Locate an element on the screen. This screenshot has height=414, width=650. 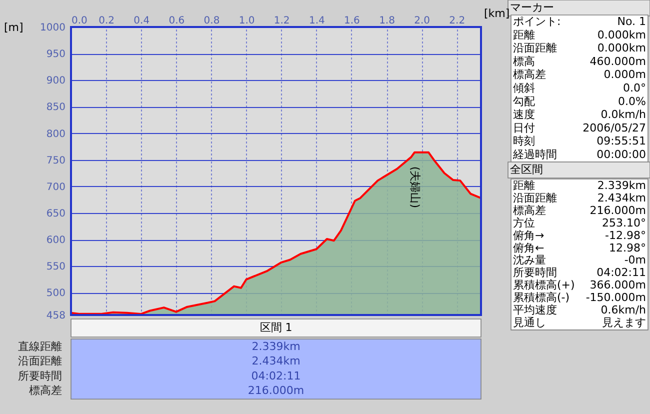
text: -150.000m is located at coordinates (616, 297).